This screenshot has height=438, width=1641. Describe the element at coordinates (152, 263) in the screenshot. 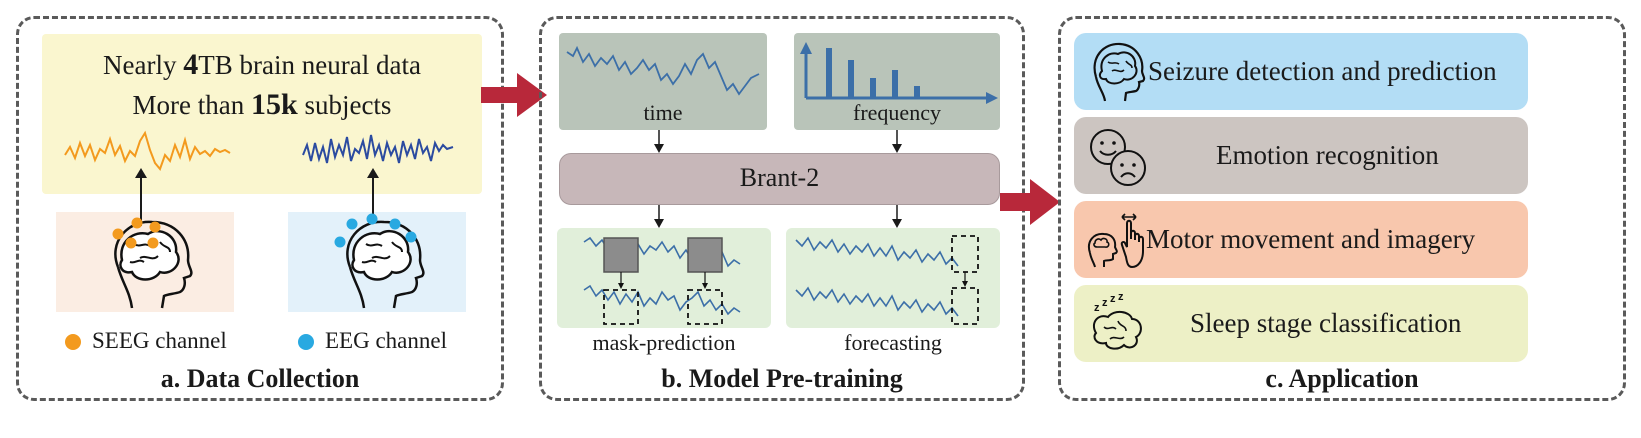

I see `seeg-brain-head-icon` at that location.